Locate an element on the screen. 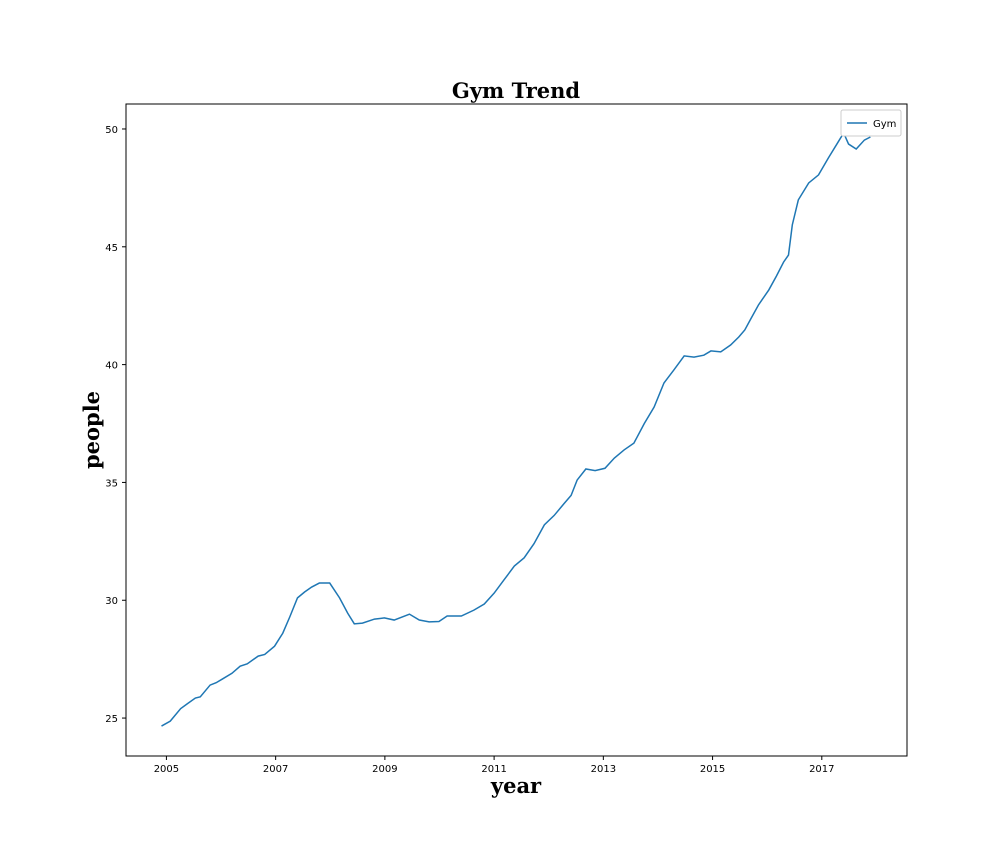 This screenshot has height=864, width=1008. x-axis-label: year is located at coordinates (516, 785).